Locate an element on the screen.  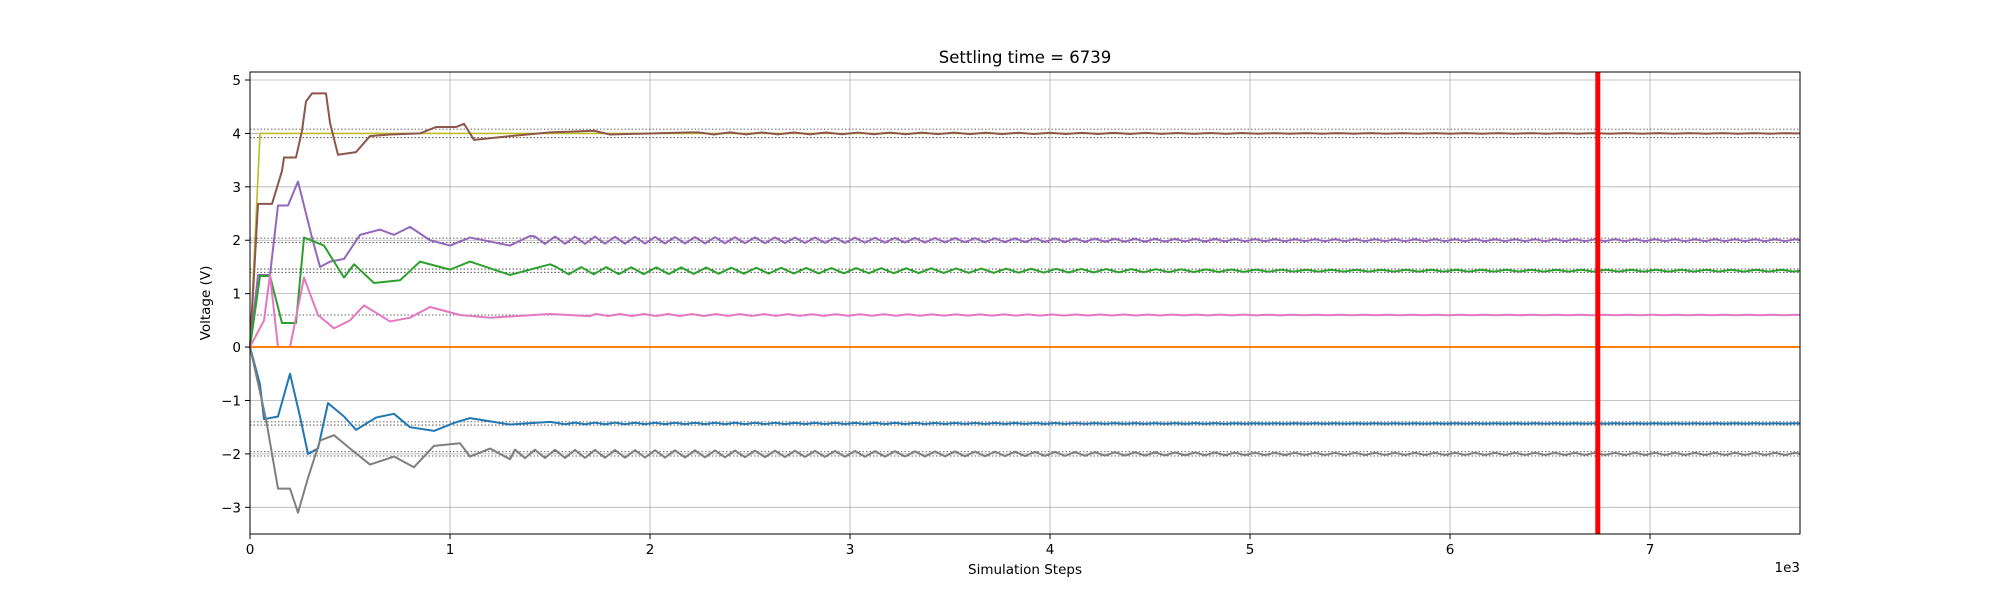
y-tick-label: 2 is located at coordinates (236, 241).